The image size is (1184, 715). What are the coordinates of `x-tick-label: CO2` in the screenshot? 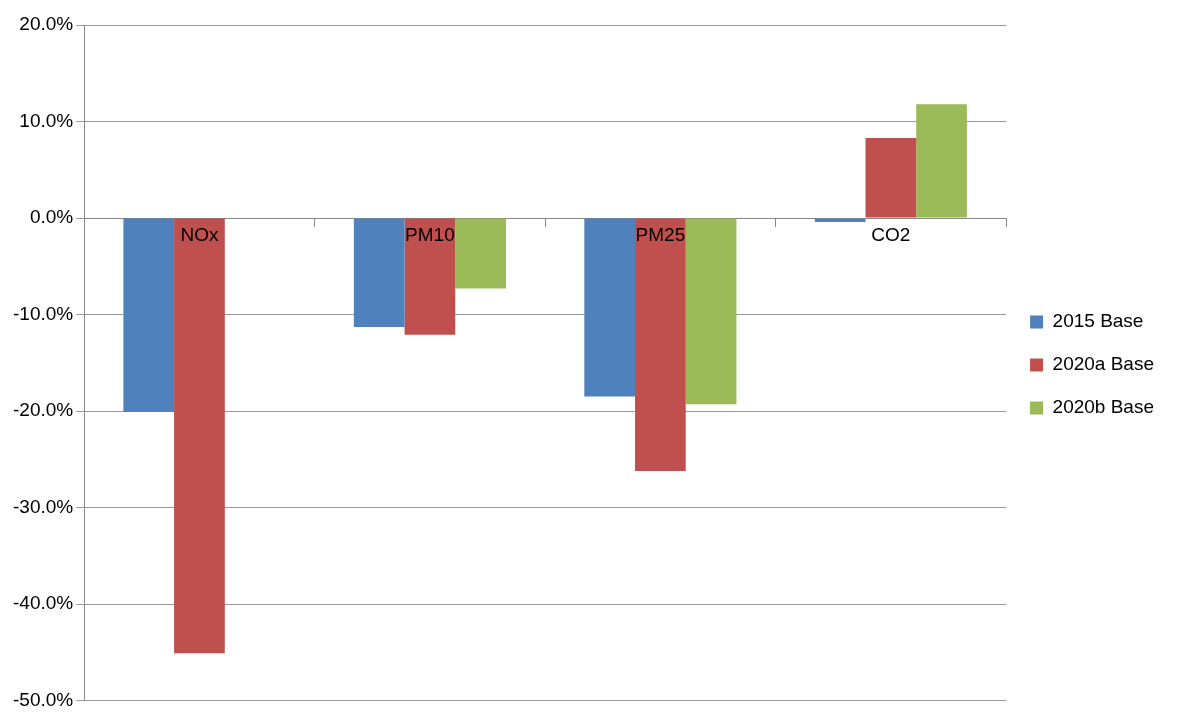 It's located at (891, 234).